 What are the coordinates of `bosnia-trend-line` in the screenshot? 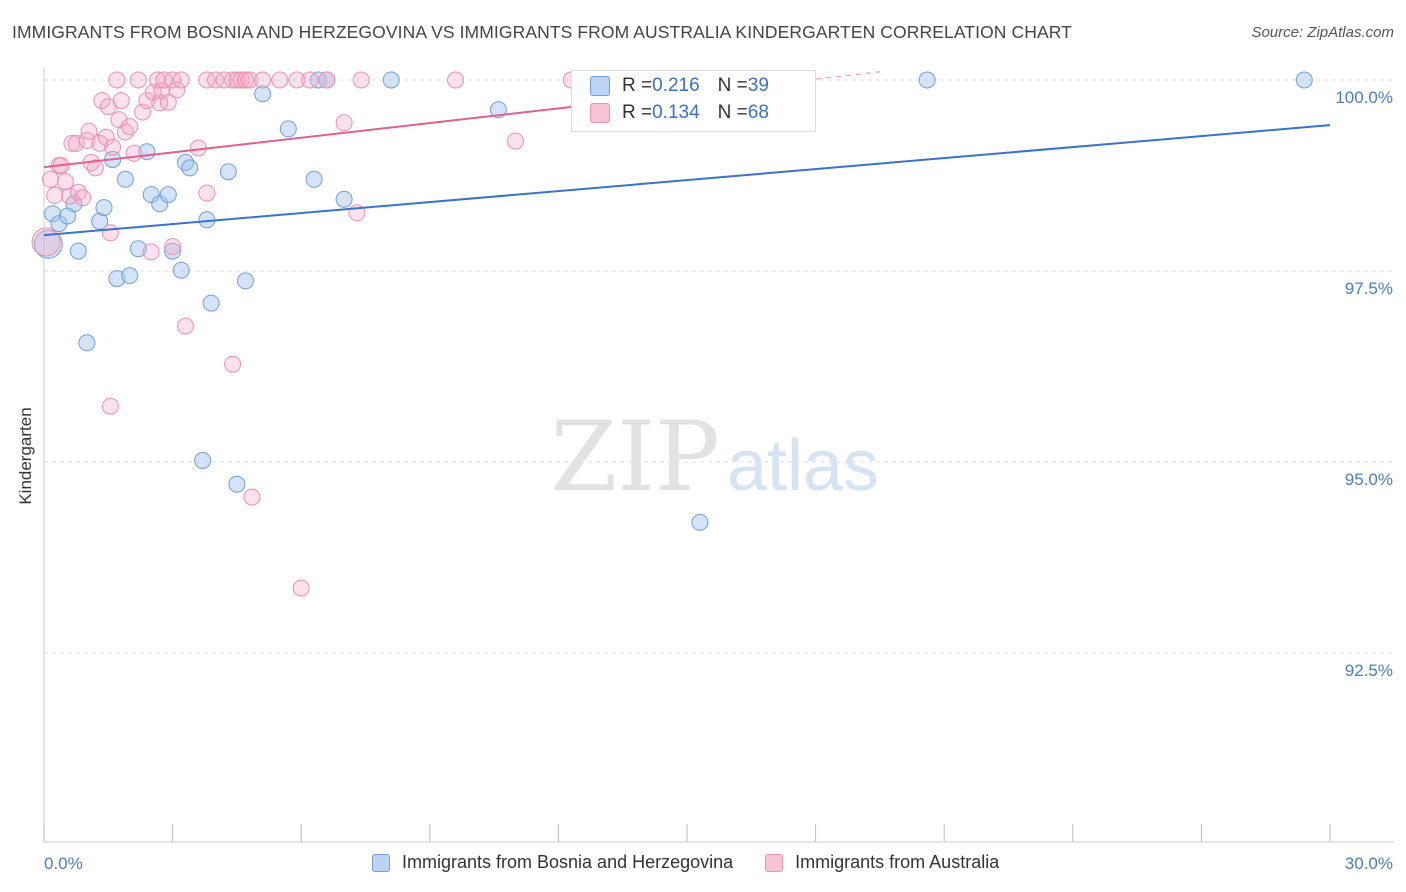 It's located at (687, 180).